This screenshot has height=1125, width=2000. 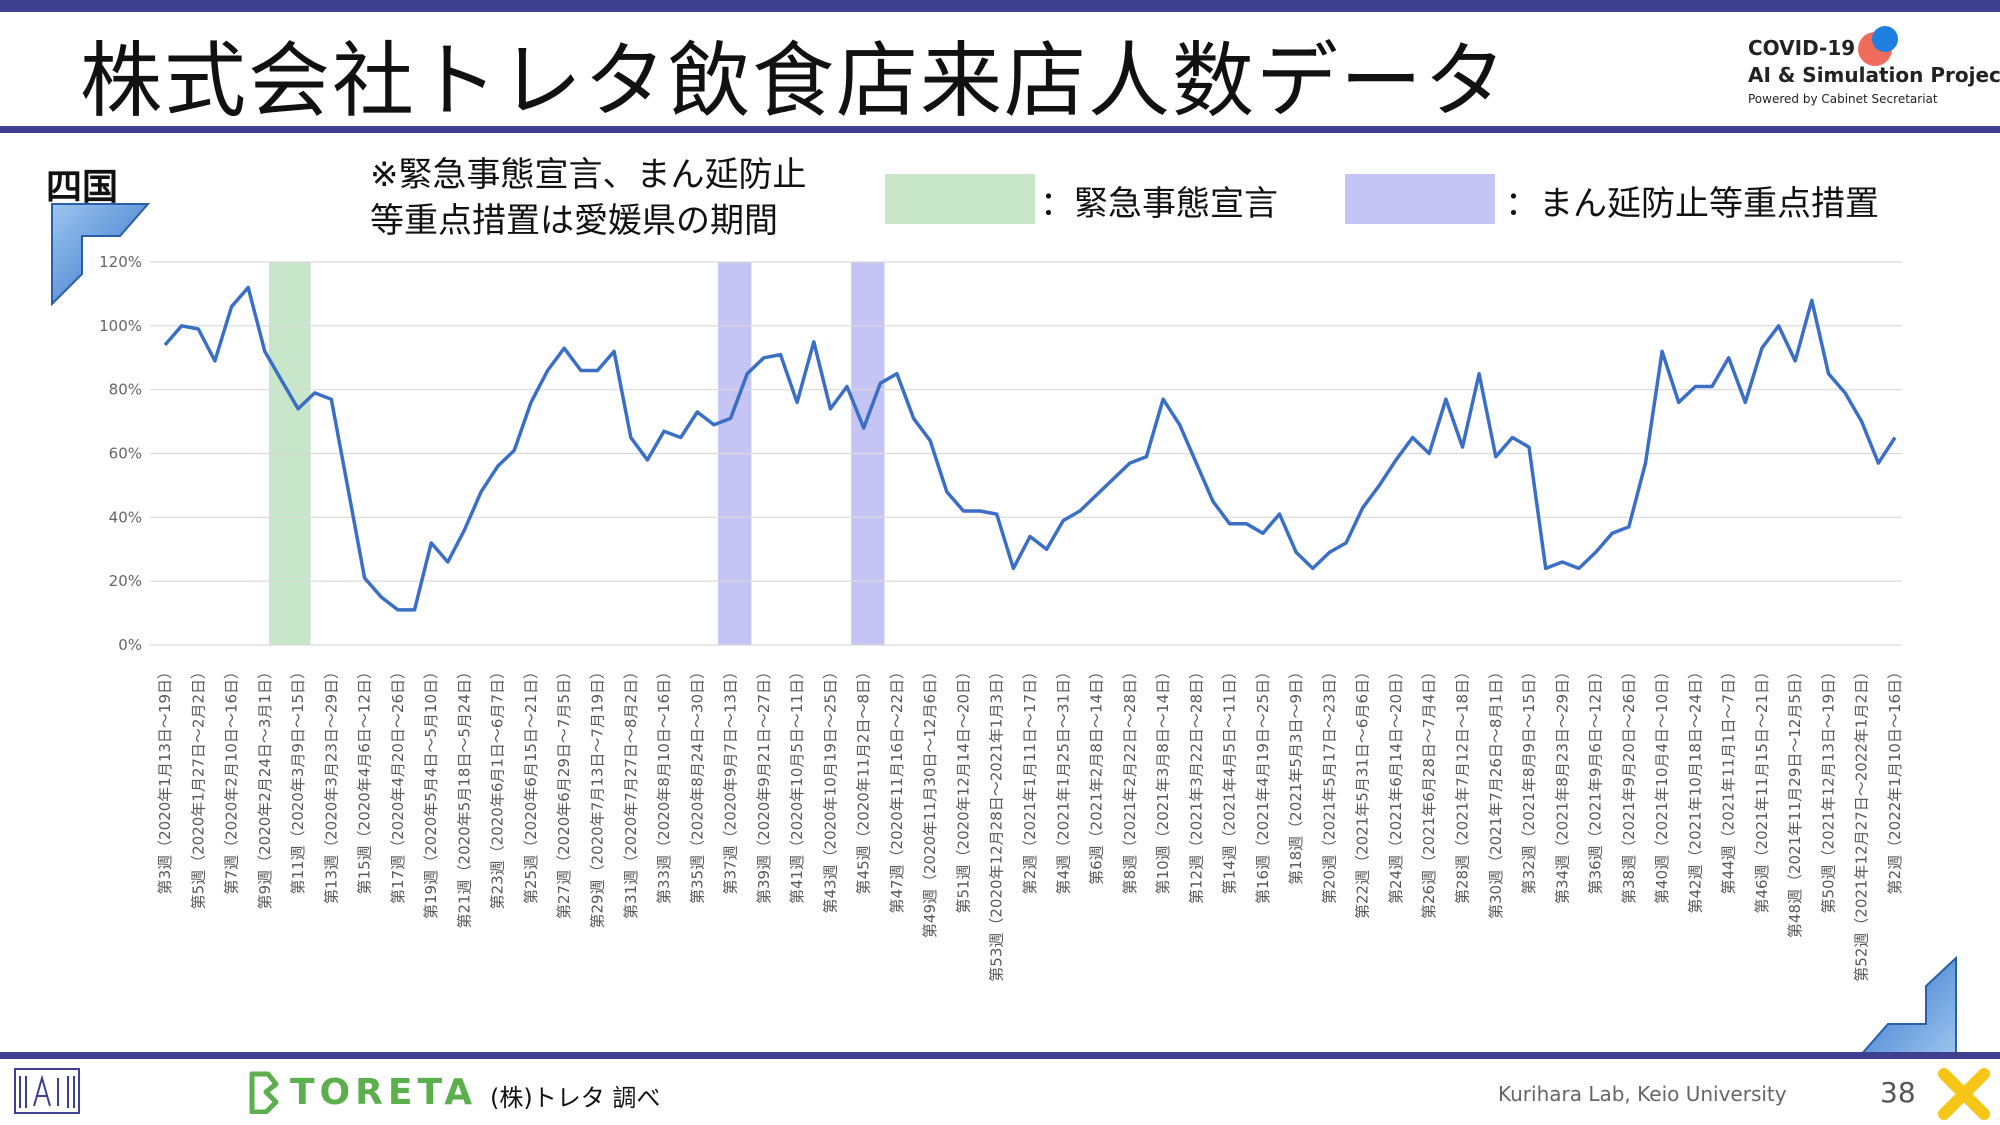 What do you see at coordinates (232, 779) in the screenshot?
I see `x-tick-label: 第7週（2020年2月10日～16日）` at bounding box center [232, 779].